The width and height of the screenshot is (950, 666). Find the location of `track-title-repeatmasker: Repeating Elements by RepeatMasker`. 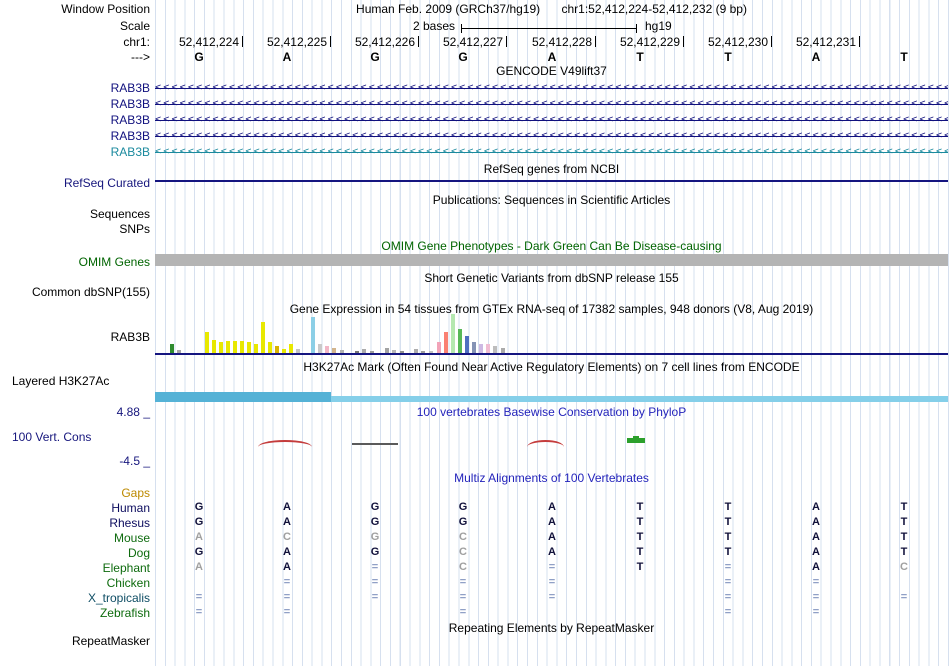

track-title-repeatmasker: Repeating Elements by RepeatMasker is located at coordinates (551, 628).